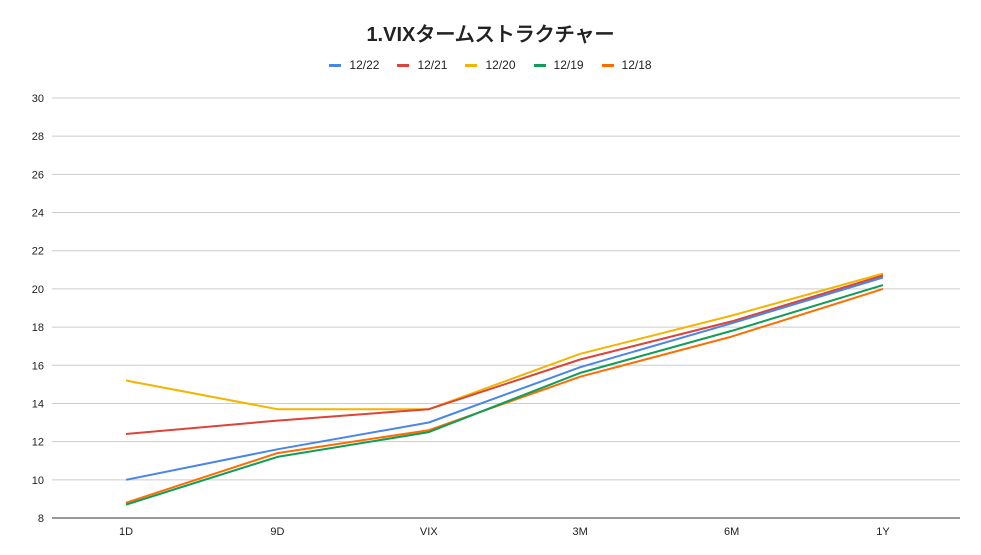 Image resolution: width=981 pixels, height=555 pixels. What do you see at coordinates (432, 65) in the screenshot?
I see `legend-label: 12/21` at bounding box center [432, 65].